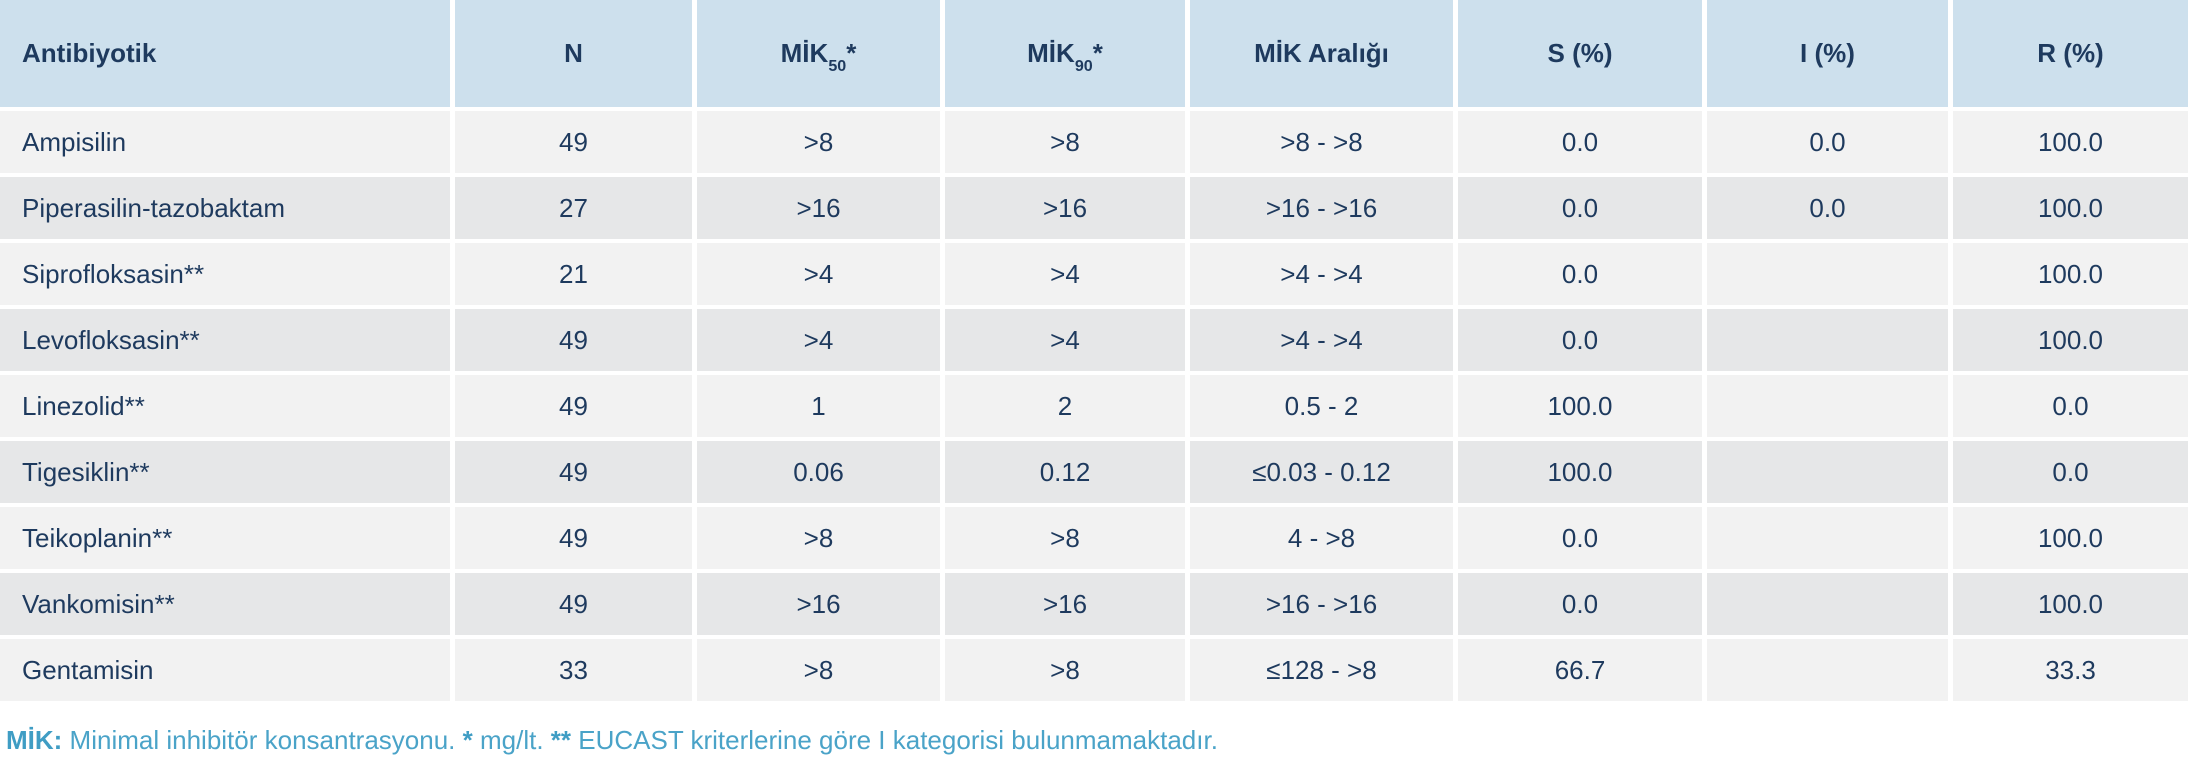 This screenshot has width=2191, height=775. I want to click on antibiotic-name-cell: Siprofloksasin**, so click(225, 274).